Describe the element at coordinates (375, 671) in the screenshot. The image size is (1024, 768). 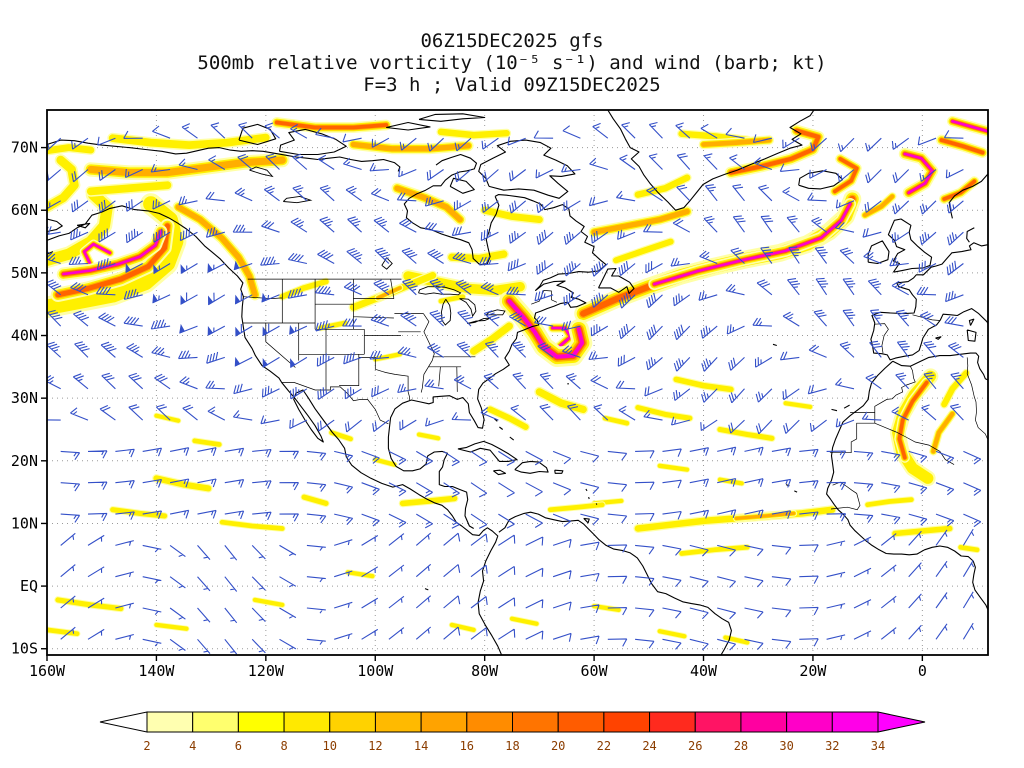
I see `lon-label: 100W` at that location.